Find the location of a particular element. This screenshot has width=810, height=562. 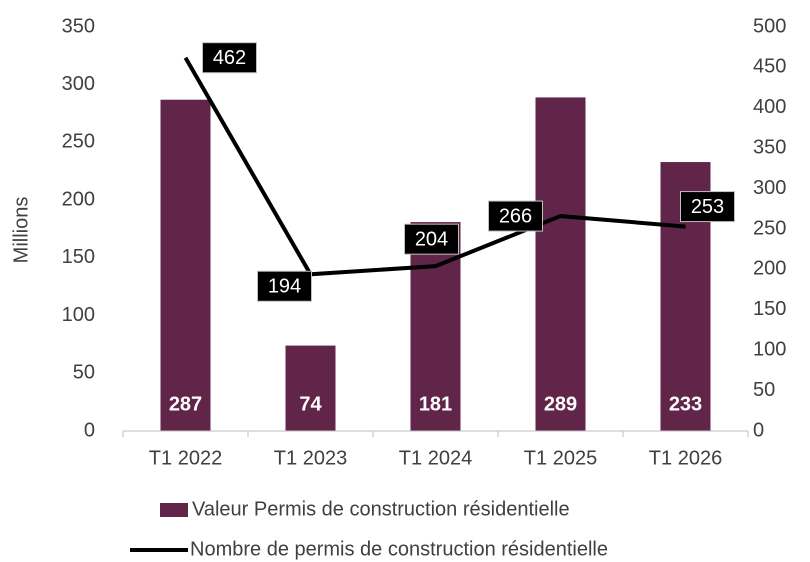

bar-value-label: 233 is located at coordinates (685, 404).